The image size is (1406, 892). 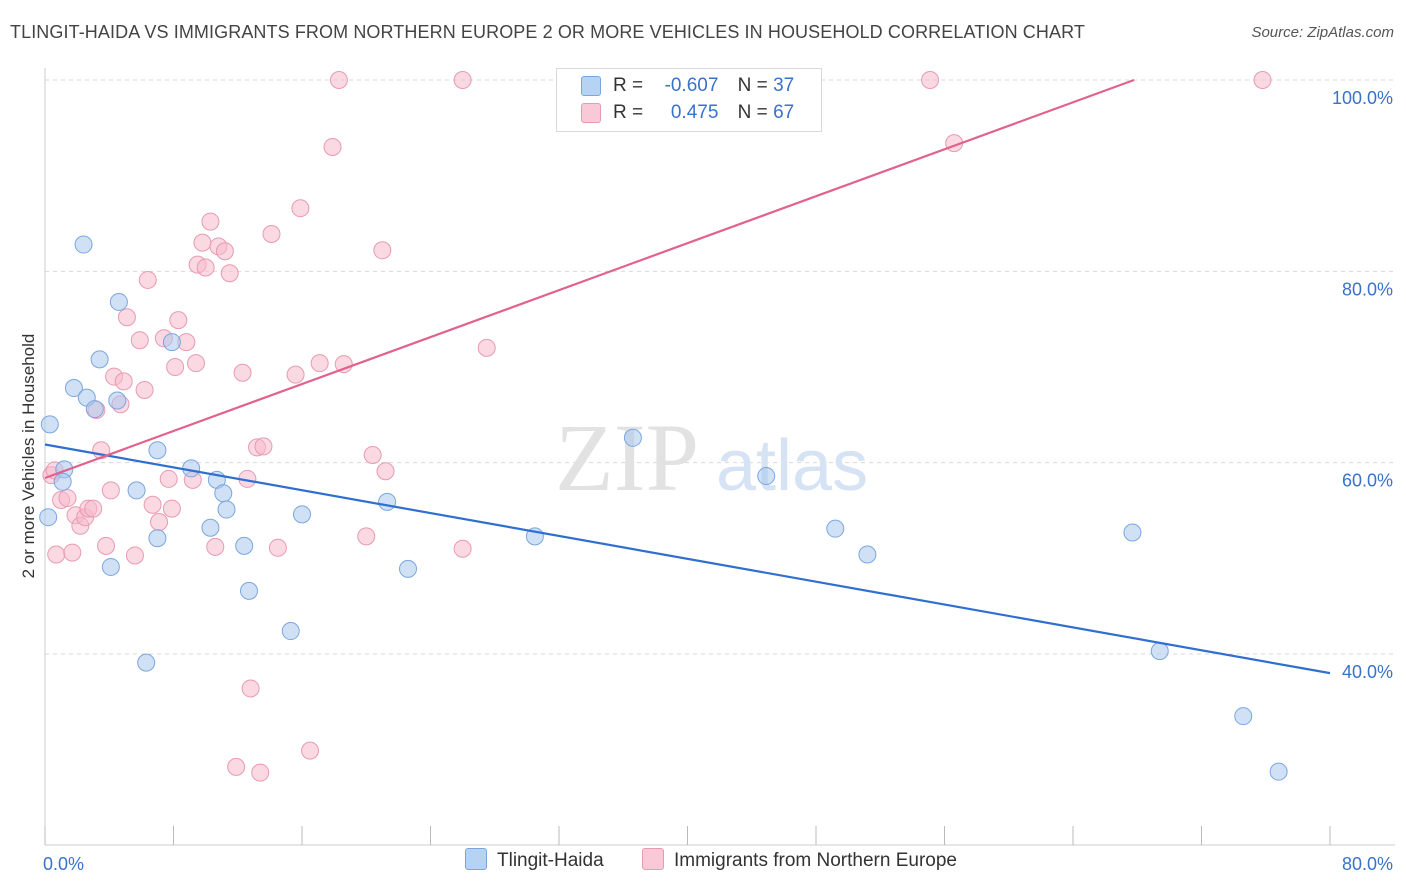 What do you see at coordinates (784, 85) in the screenshot?
I see `legend-n-value: 37` at bounding box center [784, 85].